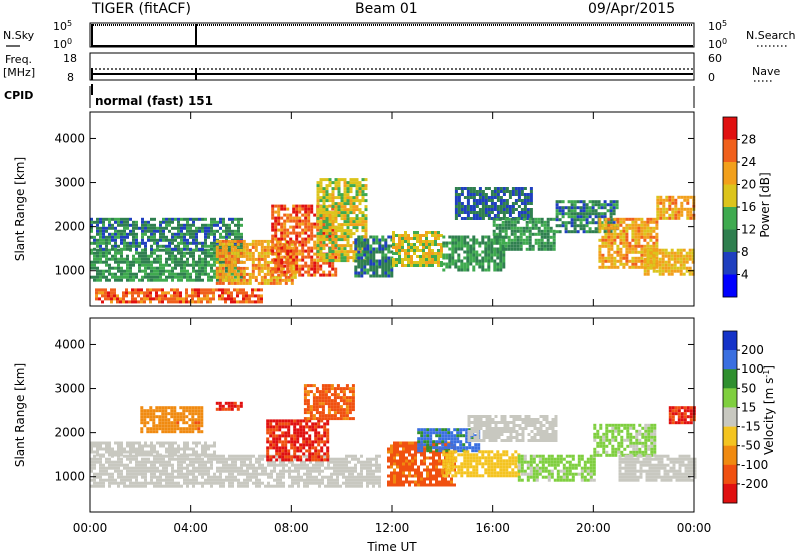 This screenshot has height=554, width=800. What do you see at coordinates (392, 66) in the screenshot?
I see `freq-panel-frame` at bounding box center [392, 66].